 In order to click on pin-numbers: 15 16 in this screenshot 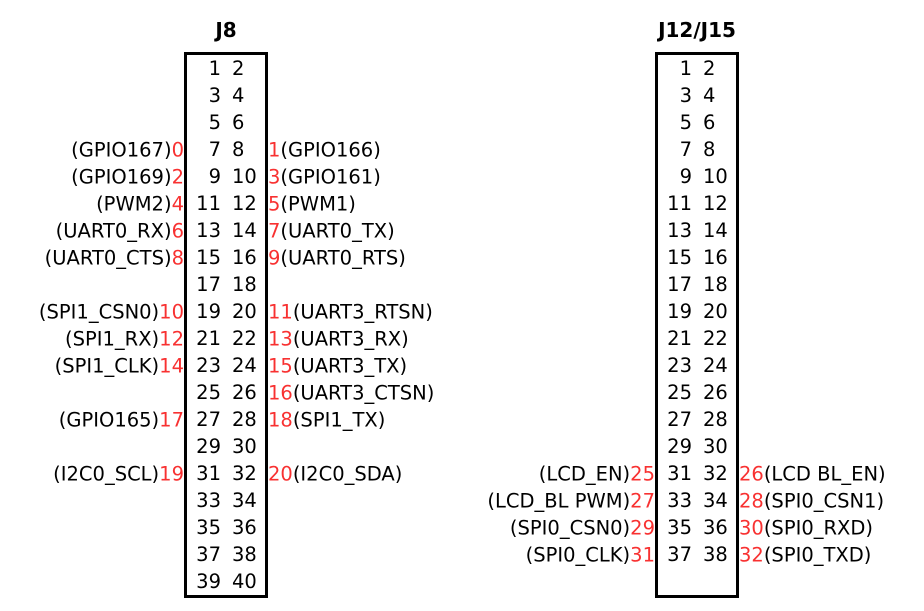, I will do `click(226, 258)`.